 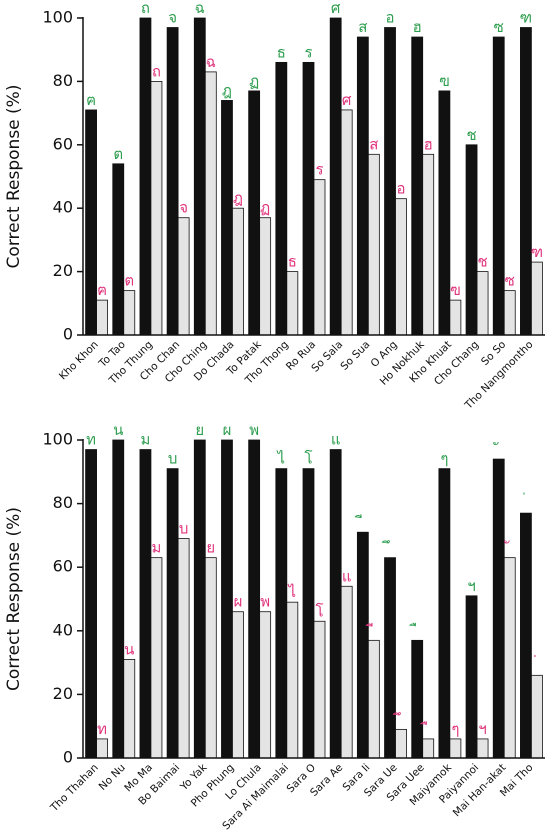 I want to click on bar-symbol: ผ, so click(x=227, y=430).